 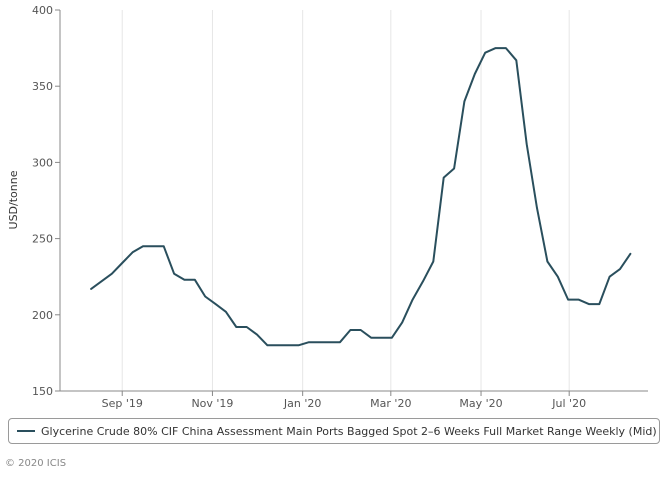 I want to click on copyright-text: © 2020 ICIS, so click(x=36, y=463).